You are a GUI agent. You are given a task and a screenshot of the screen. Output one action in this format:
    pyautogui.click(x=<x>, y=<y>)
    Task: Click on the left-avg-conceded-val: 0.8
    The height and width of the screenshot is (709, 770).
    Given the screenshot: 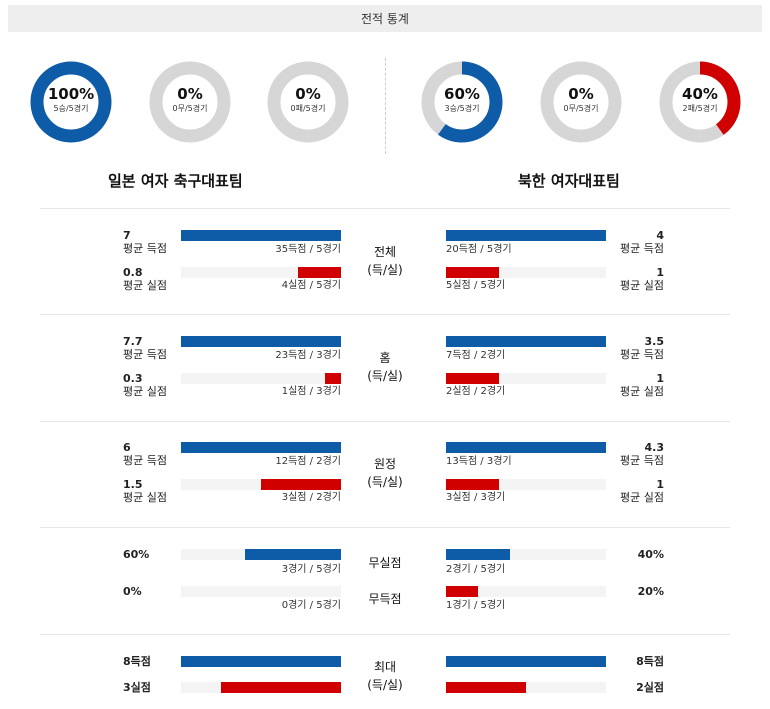 What is the action you would take?
    pyautogui.click(x=133, y=272)
    